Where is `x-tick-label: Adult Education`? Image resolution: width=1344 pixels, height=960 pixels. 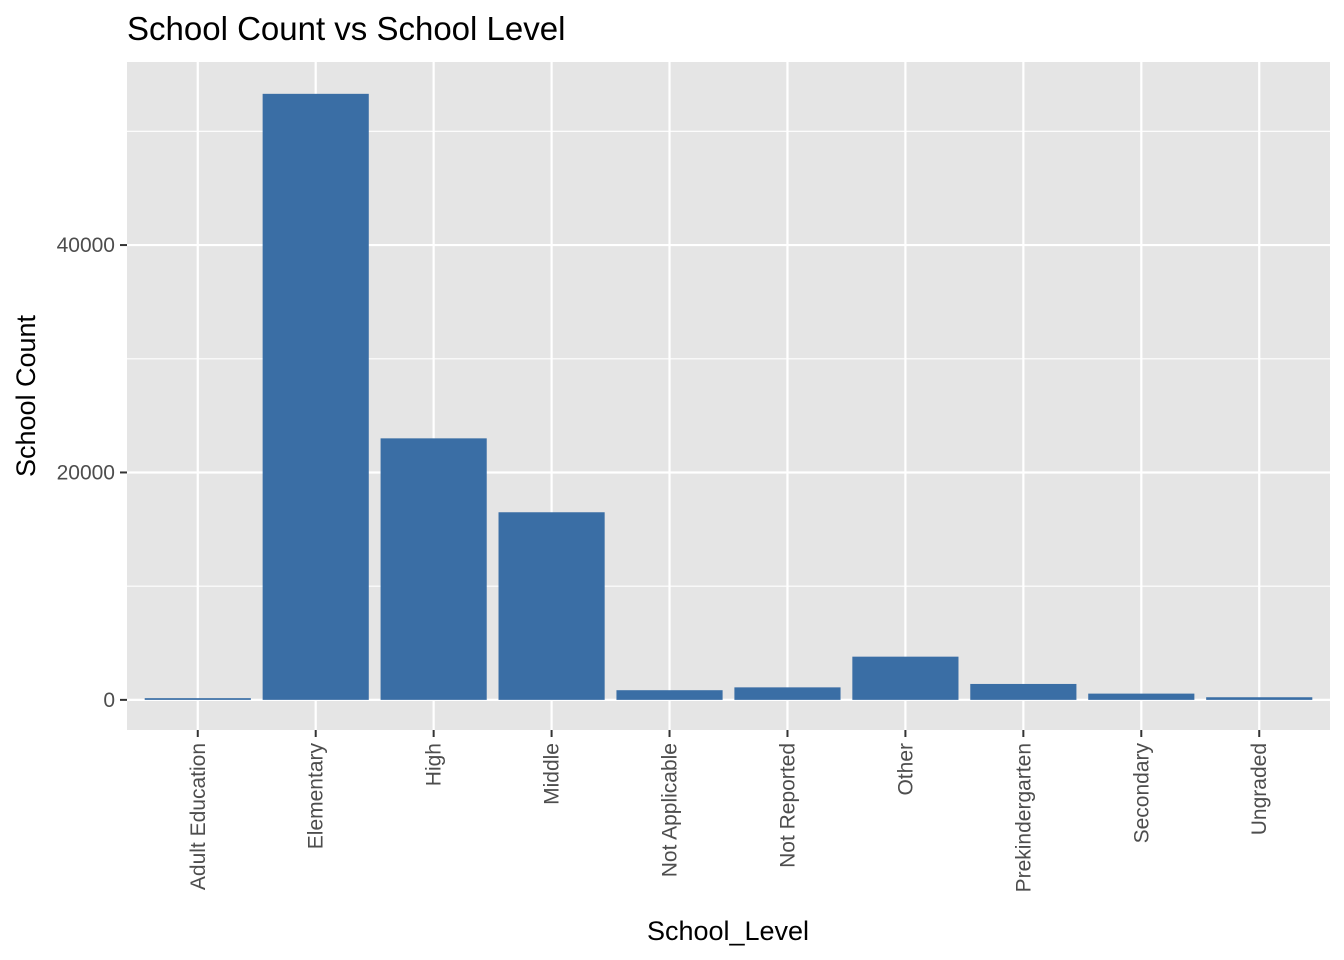 x-tick-label: Adult Education is located at coordinates (198, 816).